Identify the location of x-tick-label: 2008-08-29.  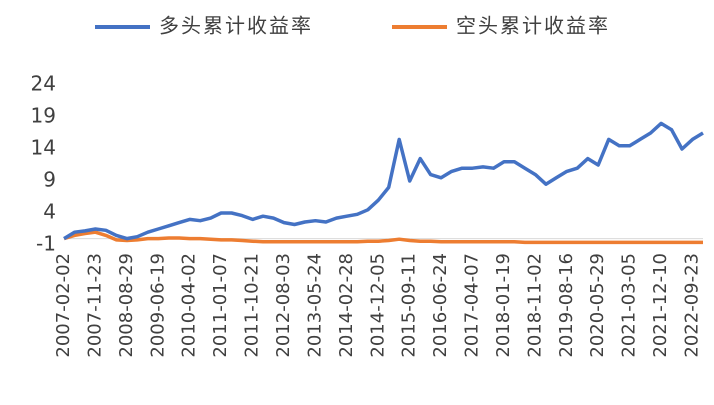
(126, 305).